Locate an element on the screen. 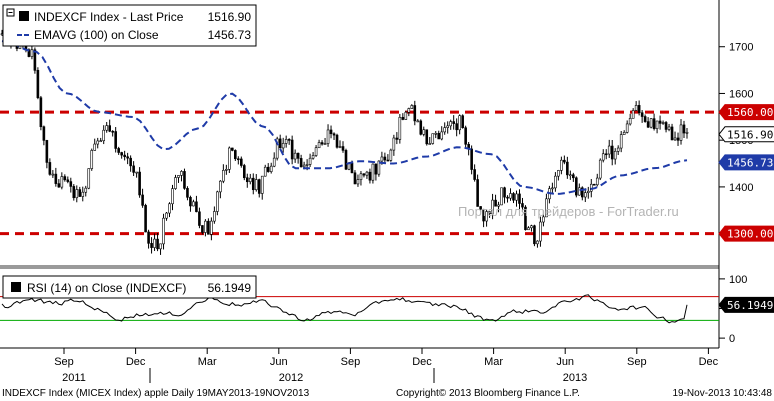 This screenshot has height=401, width=774. legend-collapse-icon is located at coordinates (10, 12).